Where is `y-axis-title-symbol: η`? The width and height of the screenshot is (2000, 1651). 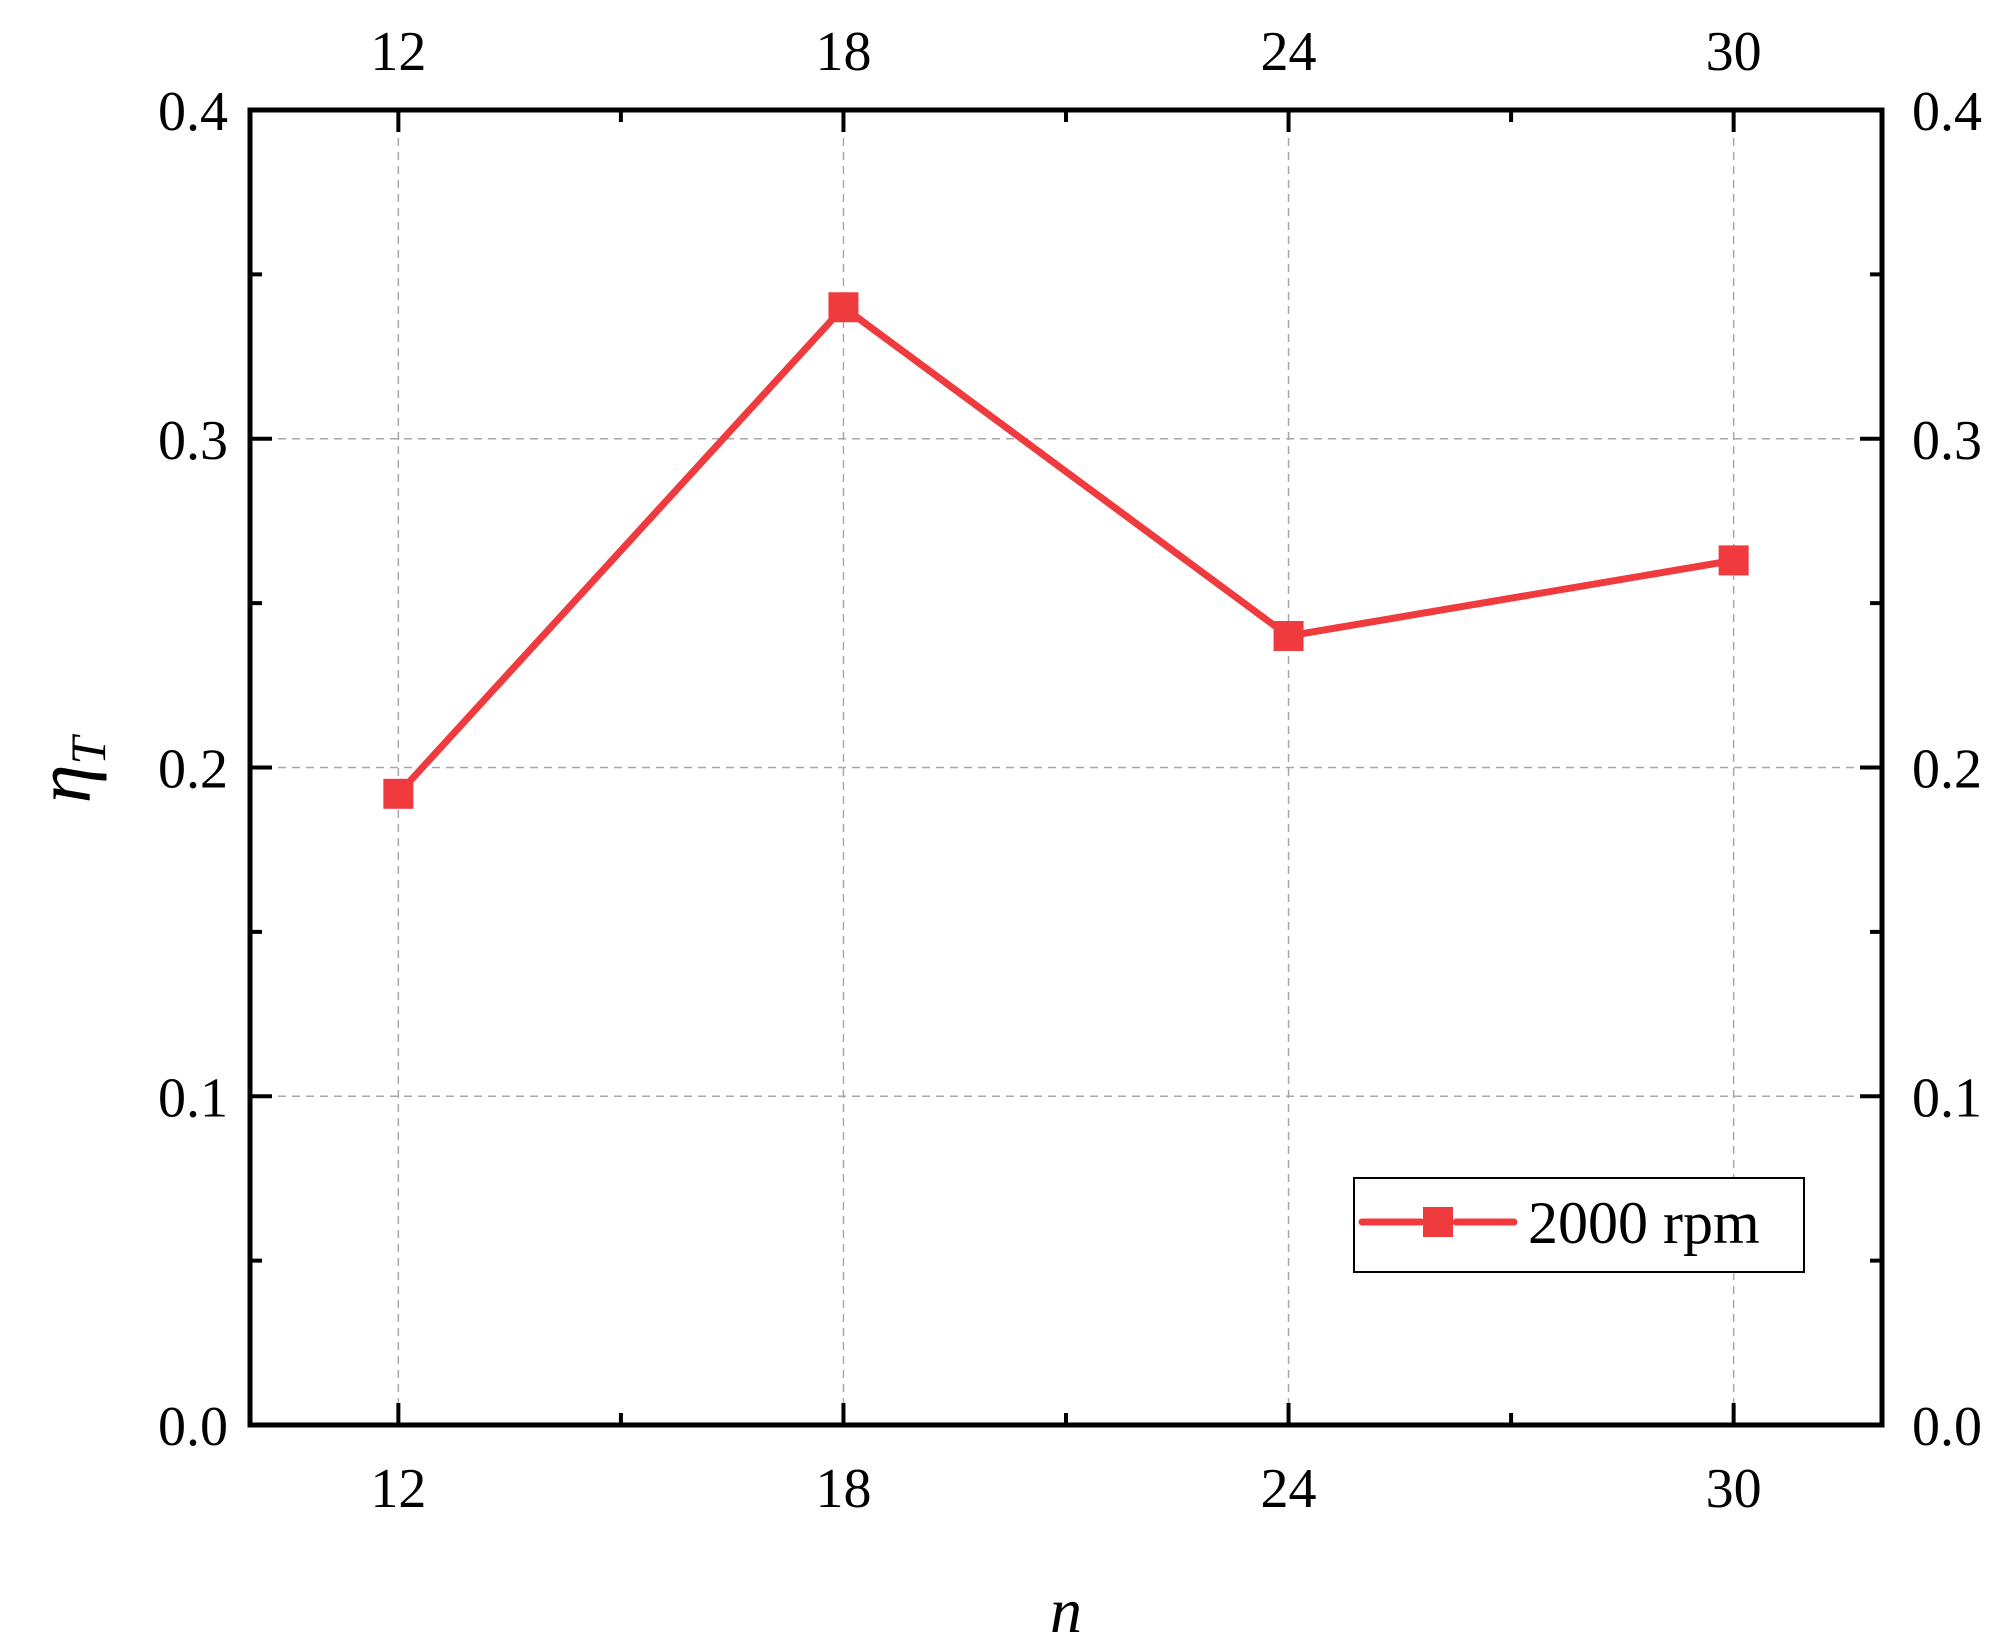 y-axis-title-symbol: η is located at coordinates (63, 784).